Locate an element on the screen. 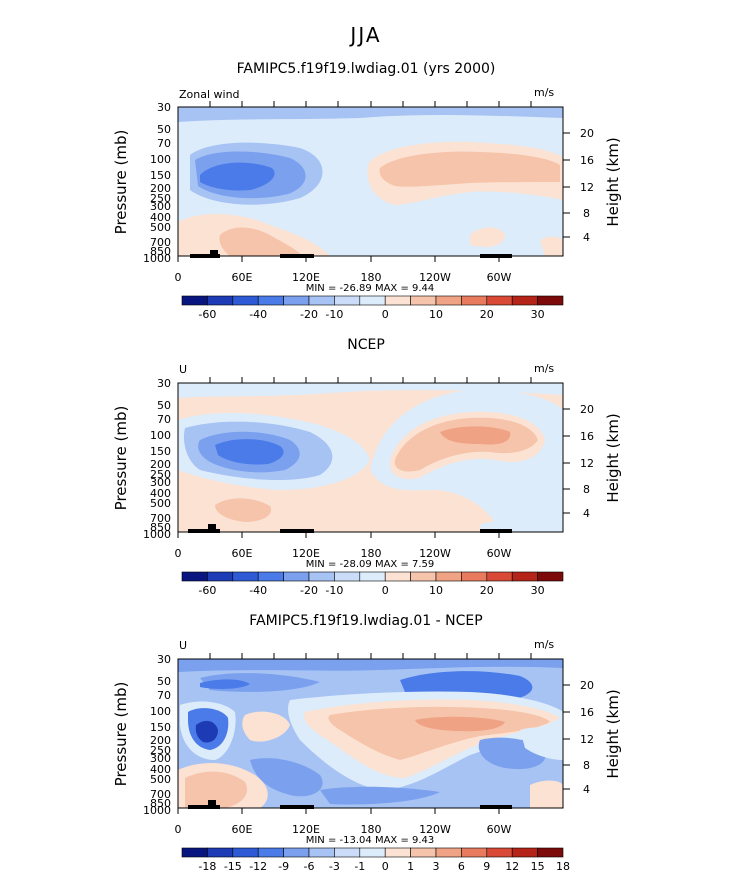 Image resolution: width=733 pixels, height=888 pixels. colorbar-label: -40 is located at coordinates (258, 590).